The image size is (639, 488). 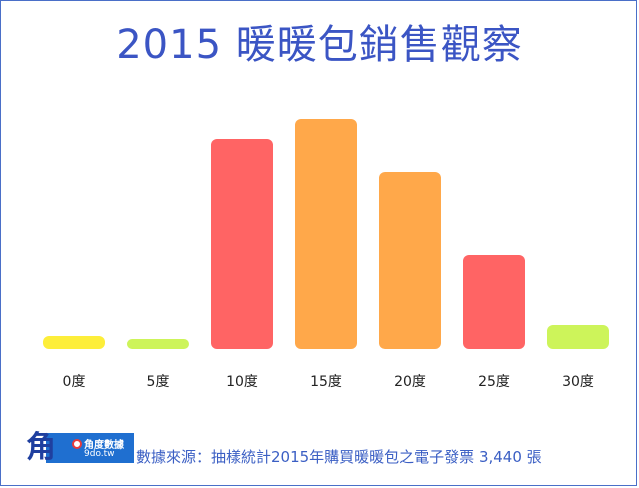 I want to click on bar-15度, so click(x=326, y=234).